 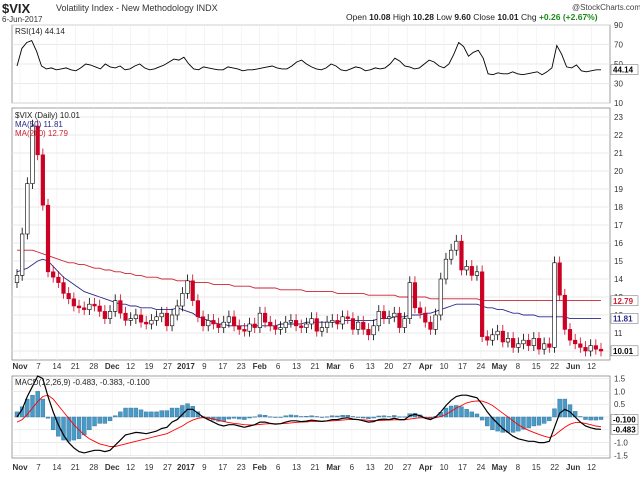 What do you see at coordinates (591, 366) in the screenshot?
I see `x-tick-label: 12` at bounding box center [591, 366].